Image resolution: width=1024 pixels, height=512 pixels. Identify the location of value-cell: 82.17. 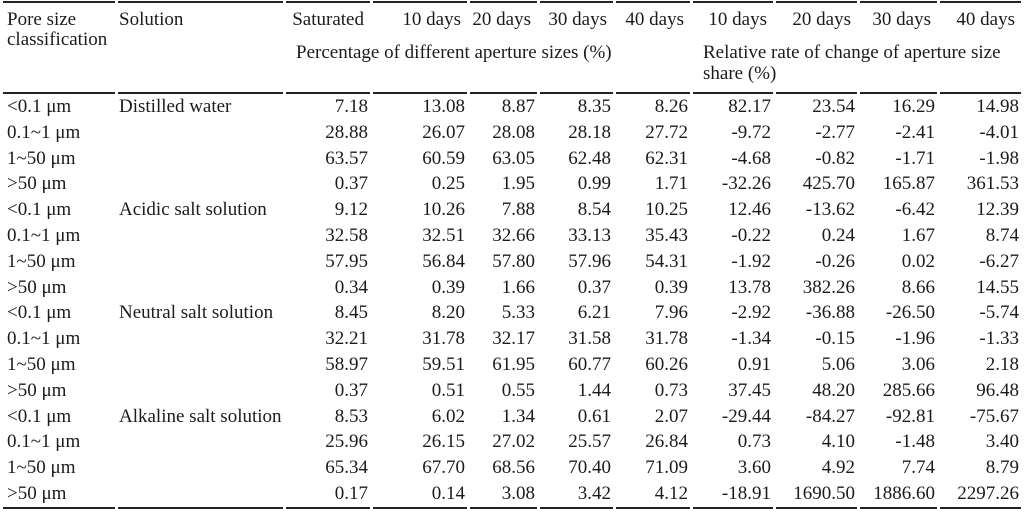
(733, 106).